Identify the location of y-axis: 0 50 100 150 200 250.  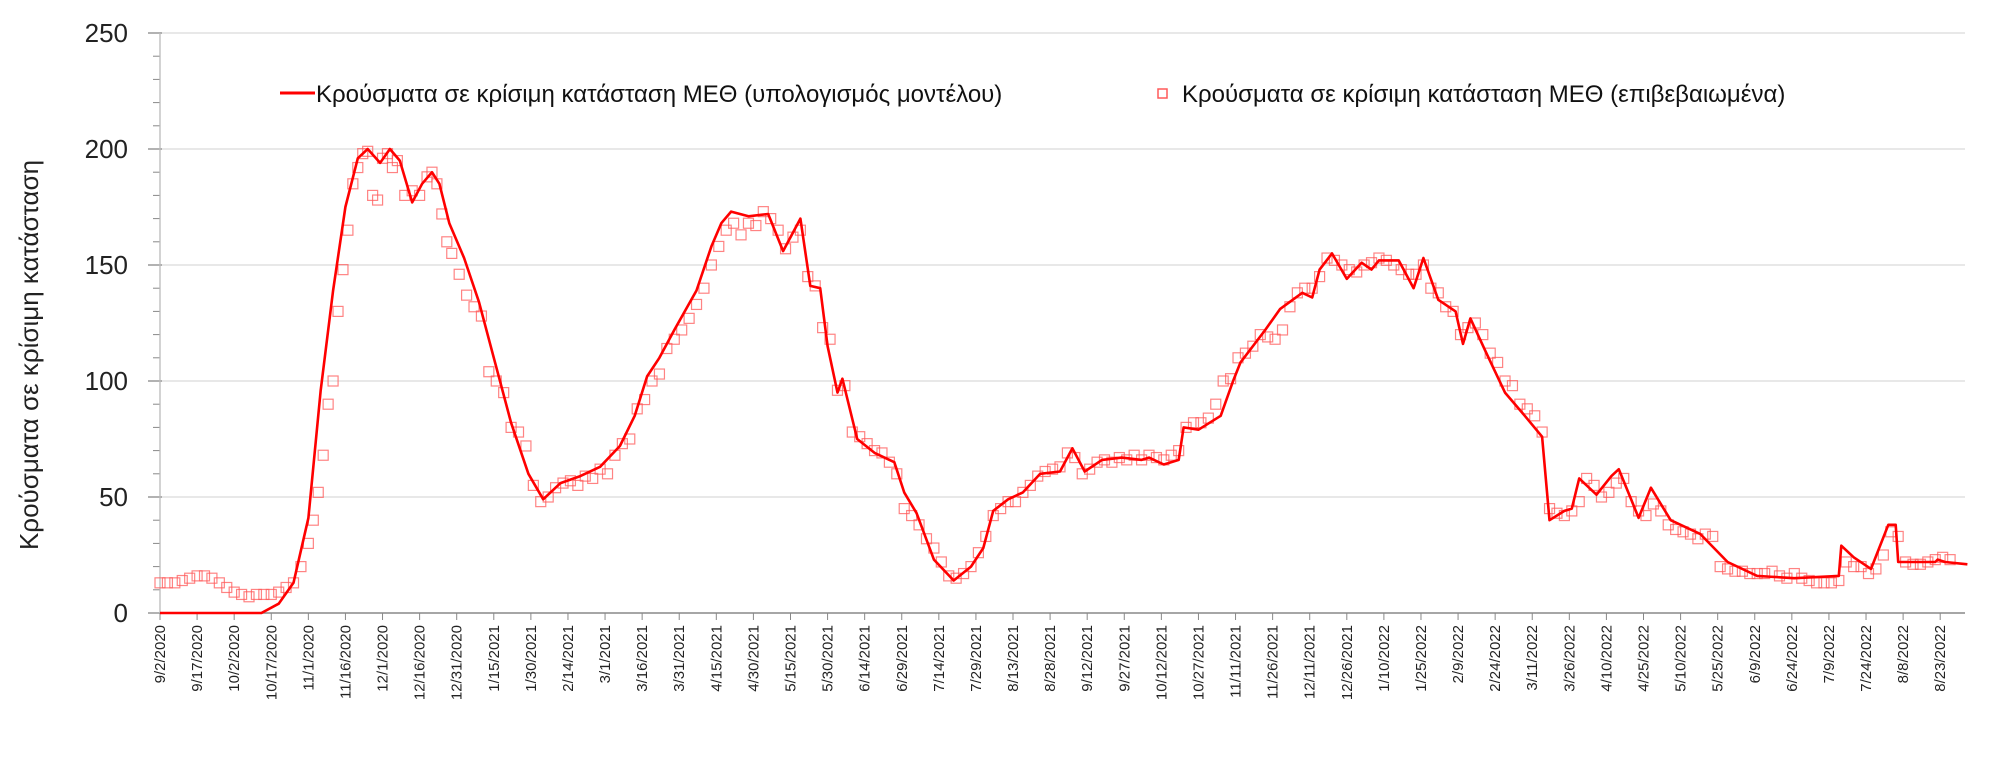
(123, 323).